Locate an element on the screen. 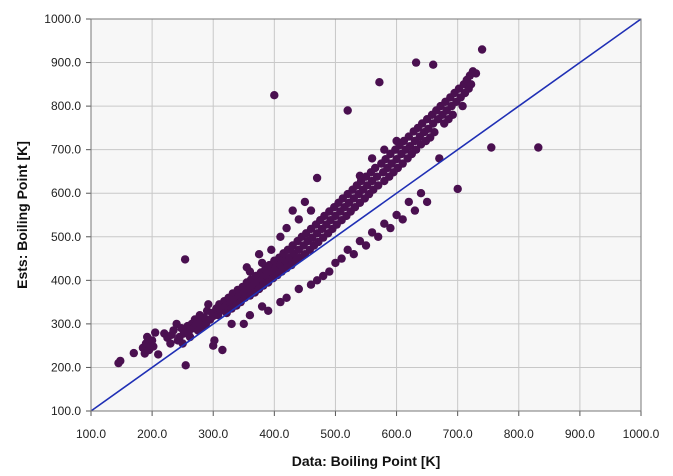 The width and height of the screenshot is (673, 476). y-axis-label: Ests: Boiling Point [K] is located at coordinates (22, 215).